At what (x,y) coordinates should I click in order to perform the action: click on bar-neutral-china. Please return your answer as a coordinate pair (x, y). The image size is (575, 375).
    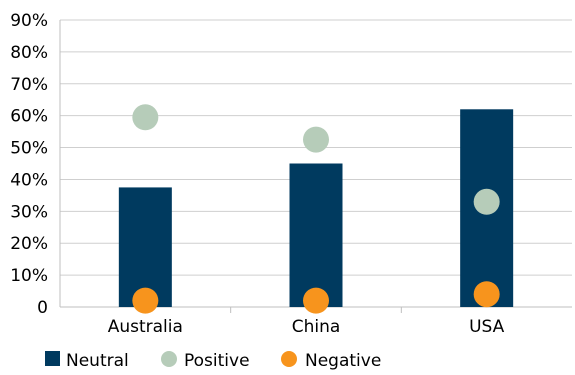
    Looking at the image, I should click on (316, 235).